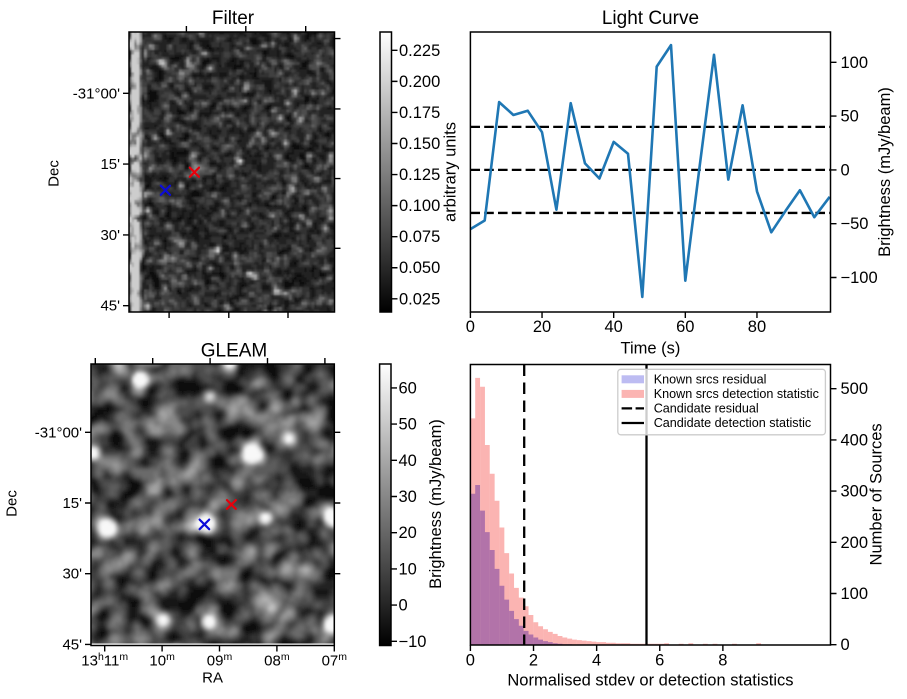 This screenshot has width=907, height=699. Describe the element at coordinates (650, 18) in the screenshot. I see `svg-text: Light Curve` at that location.